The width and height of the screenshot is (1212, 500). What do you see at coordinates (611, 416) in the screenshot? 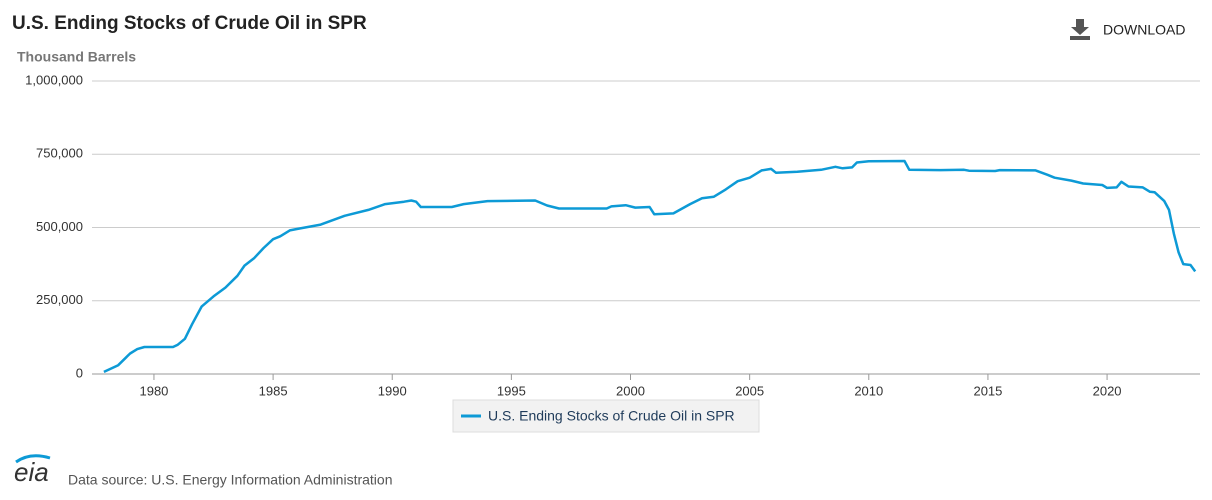
I see `legend-label: U.S. Ending Stocks of Crude Oil in SPR` at bounding box center [611, 416].